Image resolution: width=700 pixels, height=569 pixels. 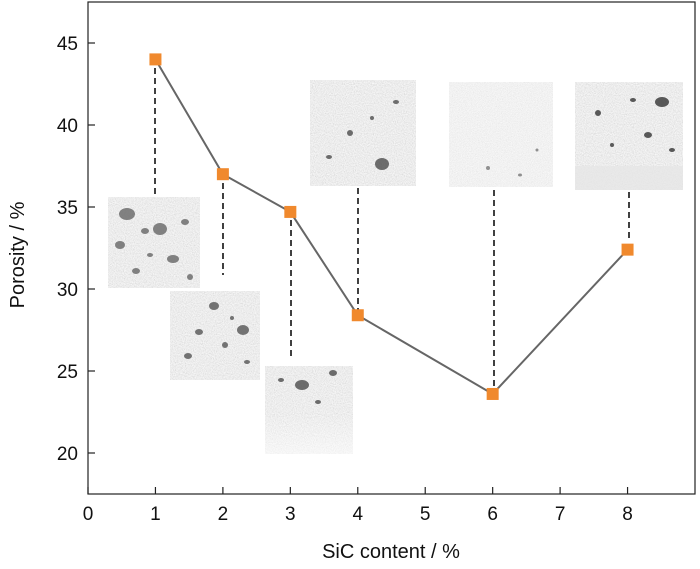 What do you see at coordinates (155, 514) in the screenshot?
I see `x-tick-label: 1` at bounding box center [155, 514].